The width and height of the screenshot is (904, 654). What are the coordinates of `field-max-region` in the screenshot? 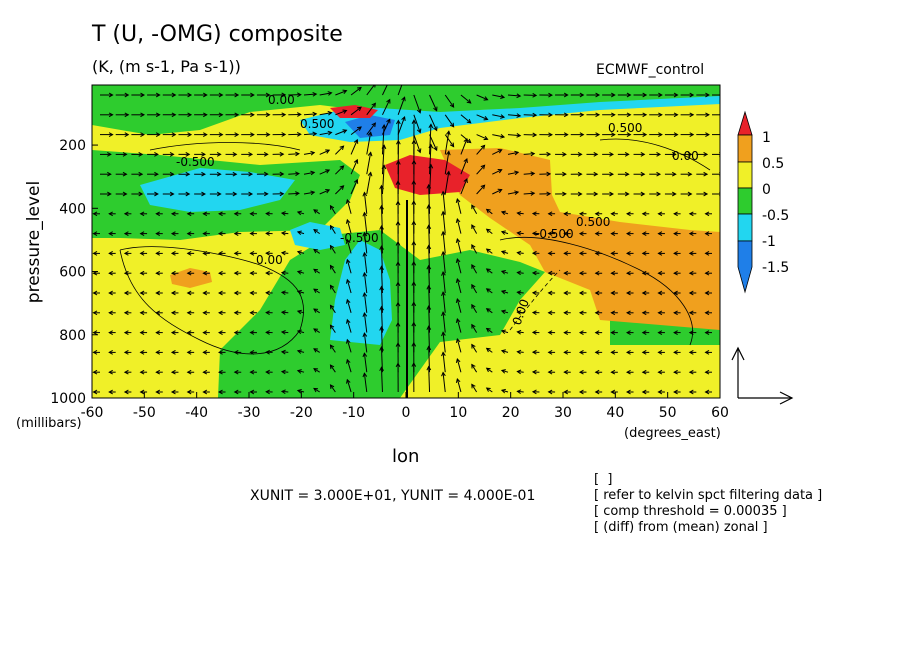 It's located at (427, 175).